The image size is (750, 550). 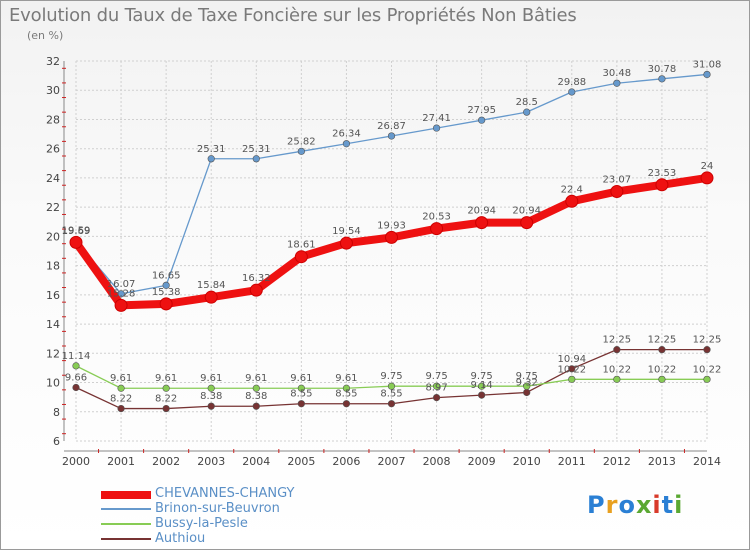 What do you see at coordinates (391, 126) in the screenshot?
I see `data-label-brinon-sur-beuvron: 26.87` at bounding box center [391, 126].